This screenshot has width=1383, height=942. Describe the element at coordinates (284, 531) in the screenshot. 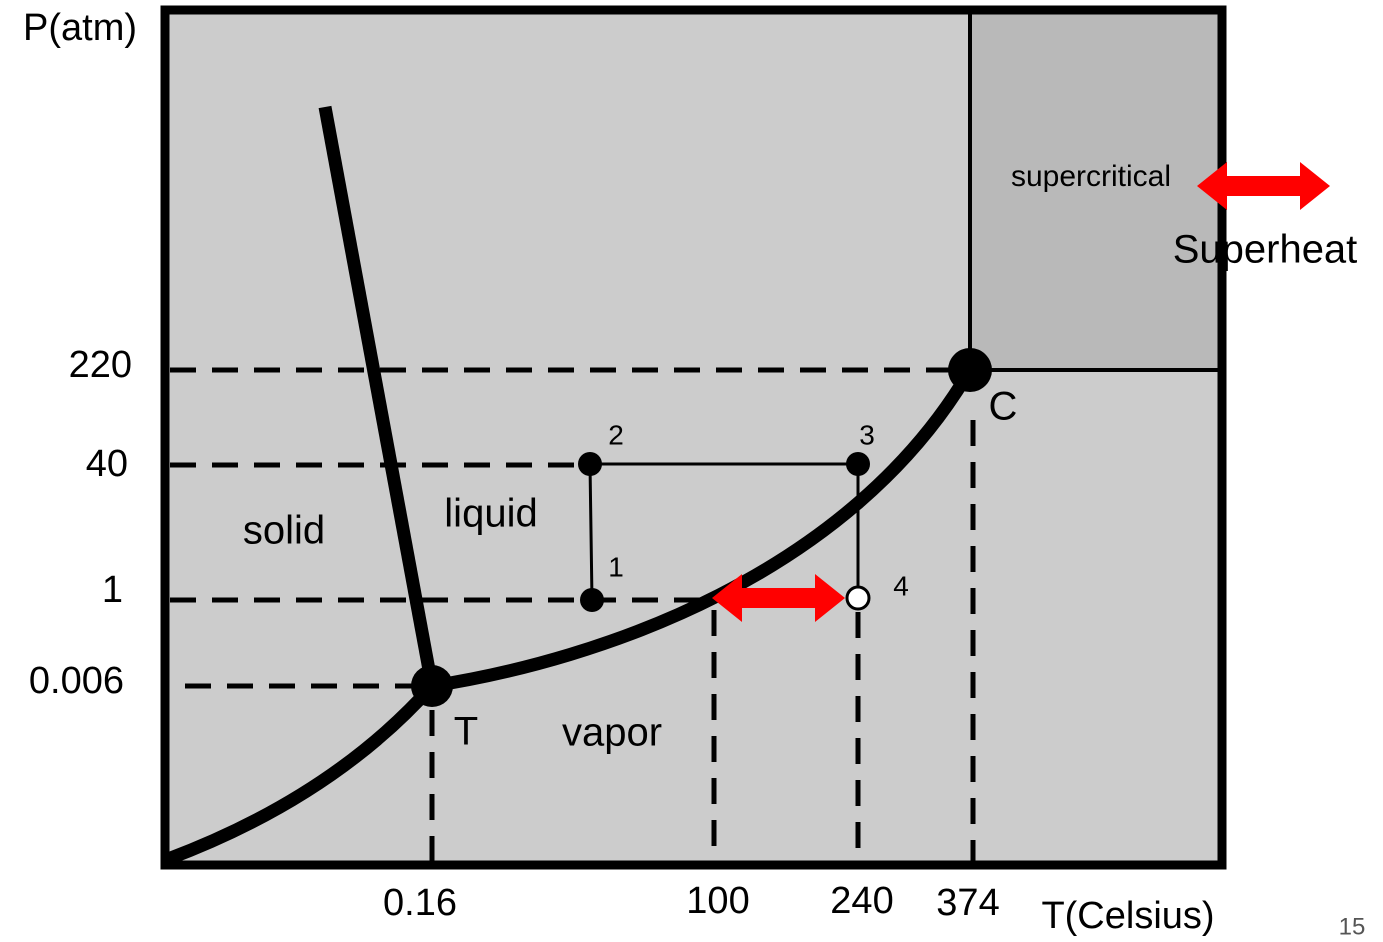

I see `region-label: solid` at that location.